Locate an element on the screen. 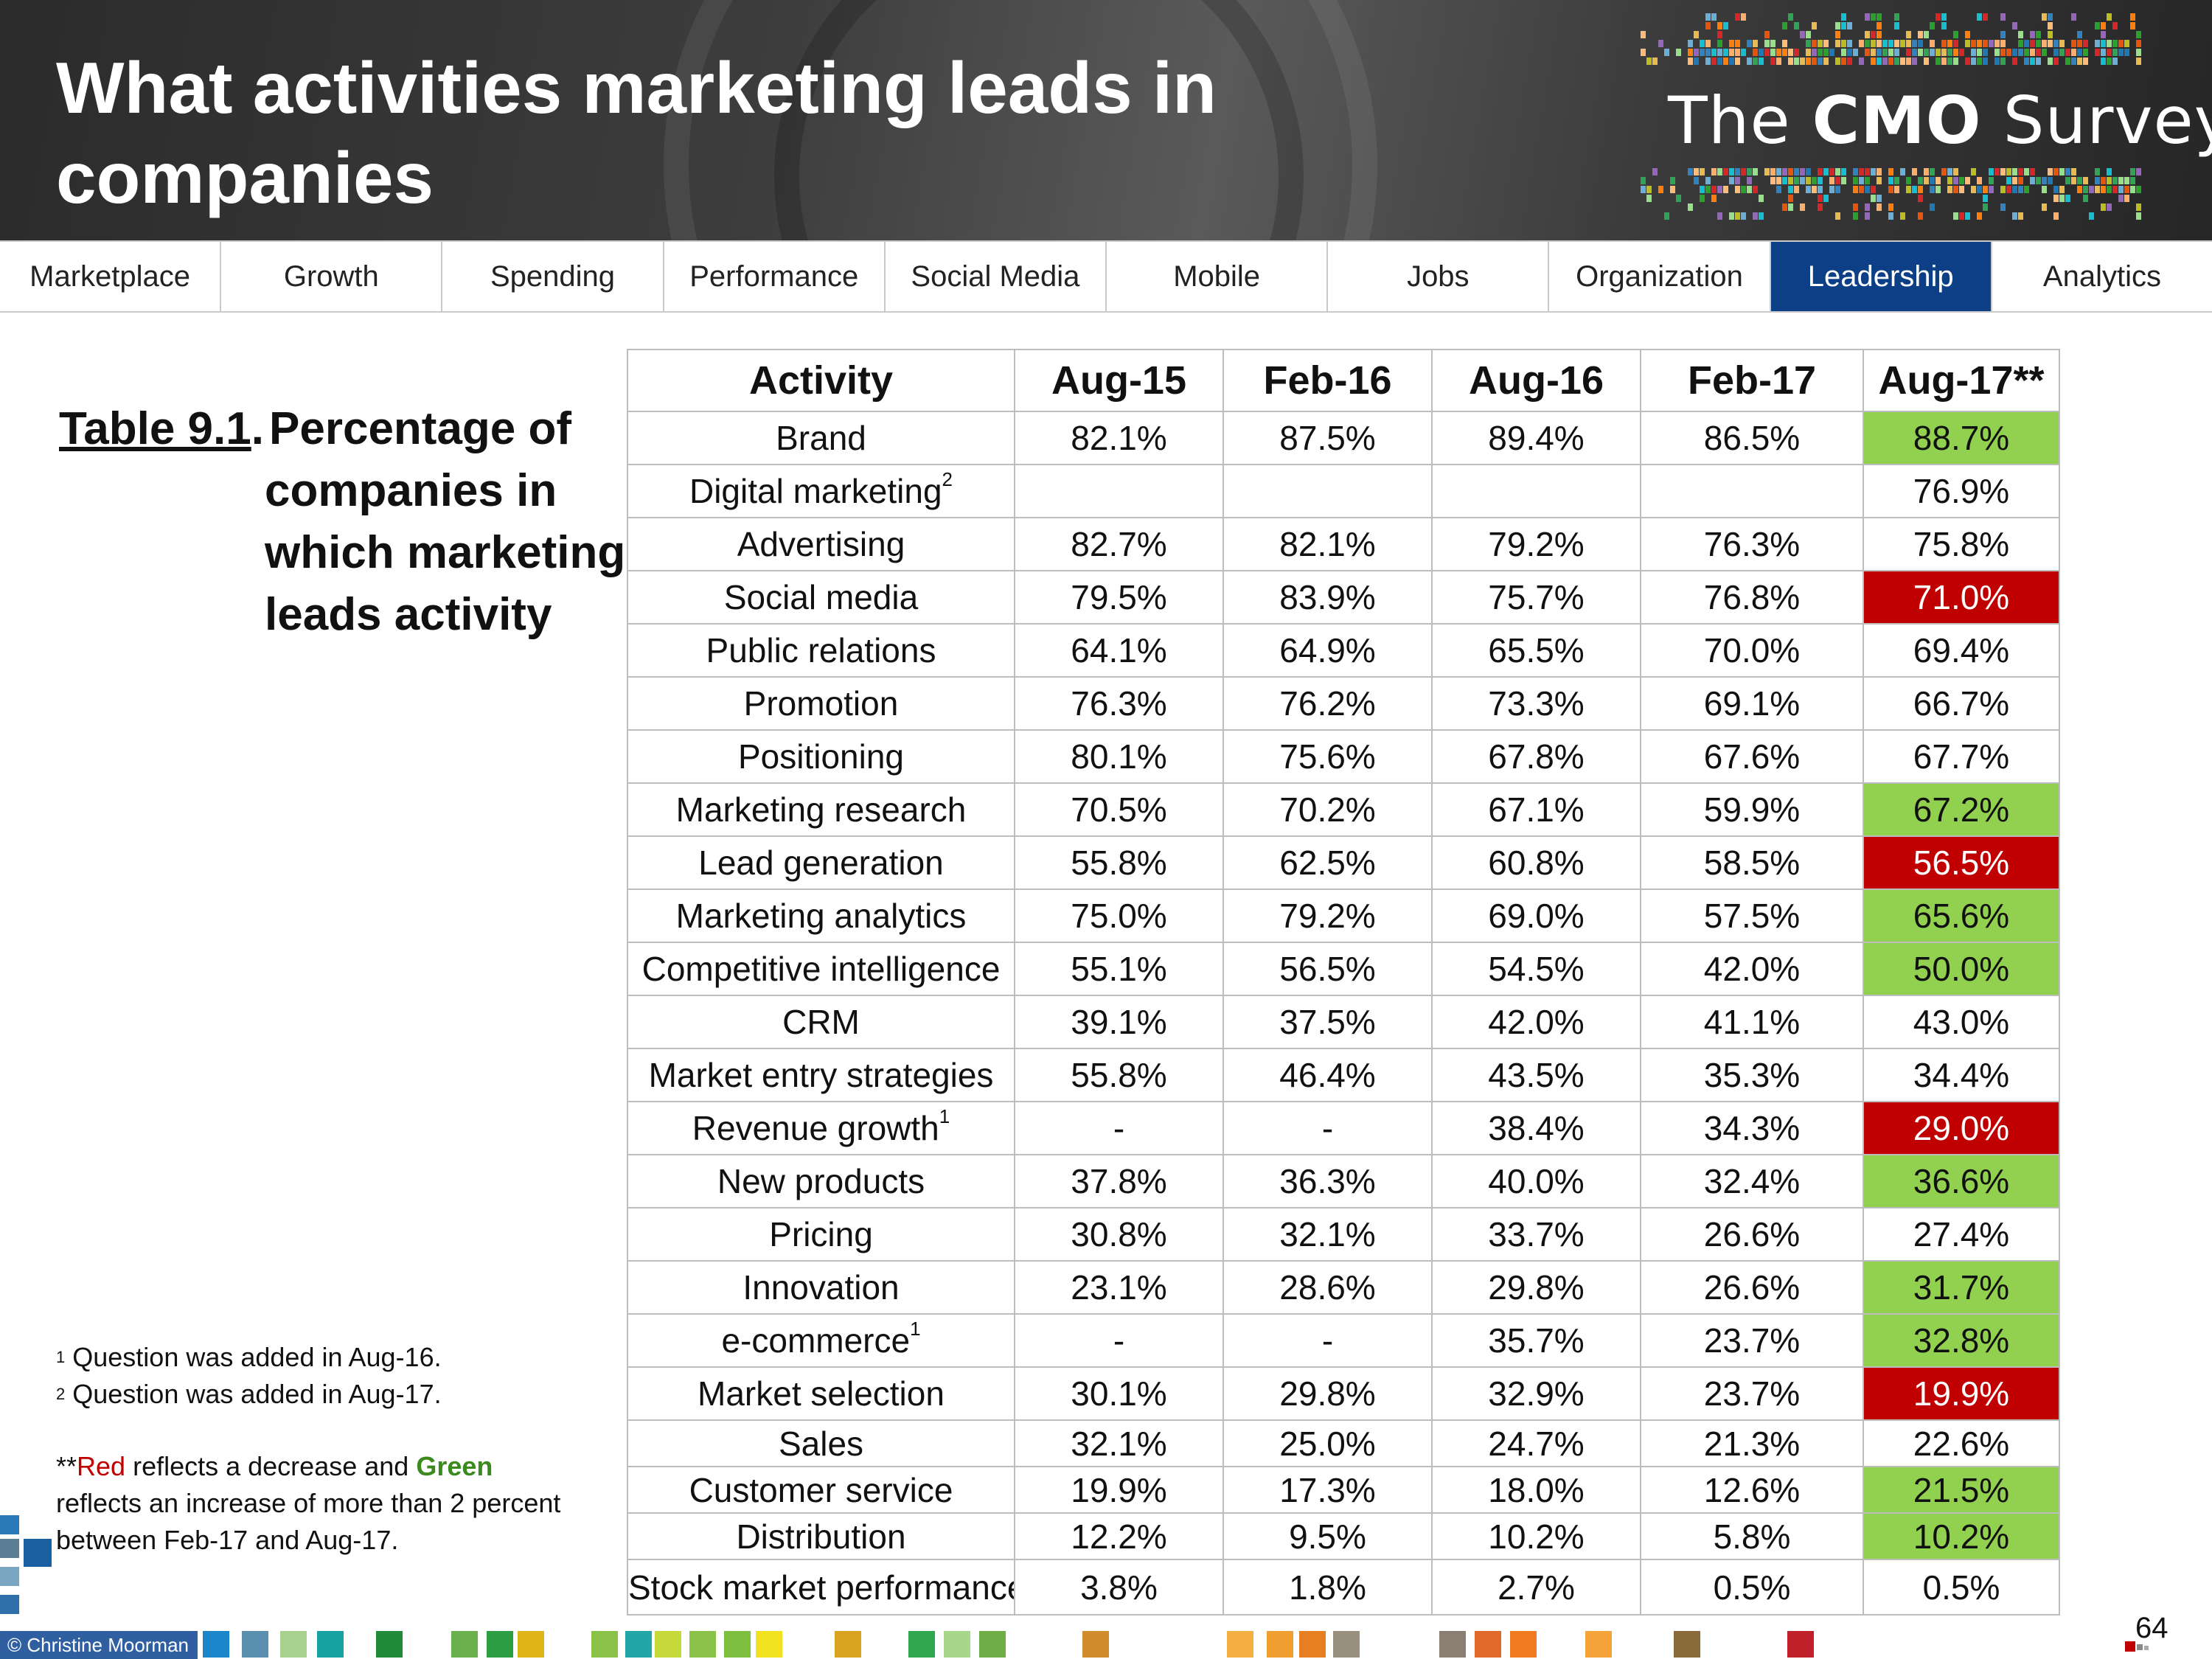 The image size is (2212, 1659). activity-cell: Pricing is located at coordinates (821, 1234).